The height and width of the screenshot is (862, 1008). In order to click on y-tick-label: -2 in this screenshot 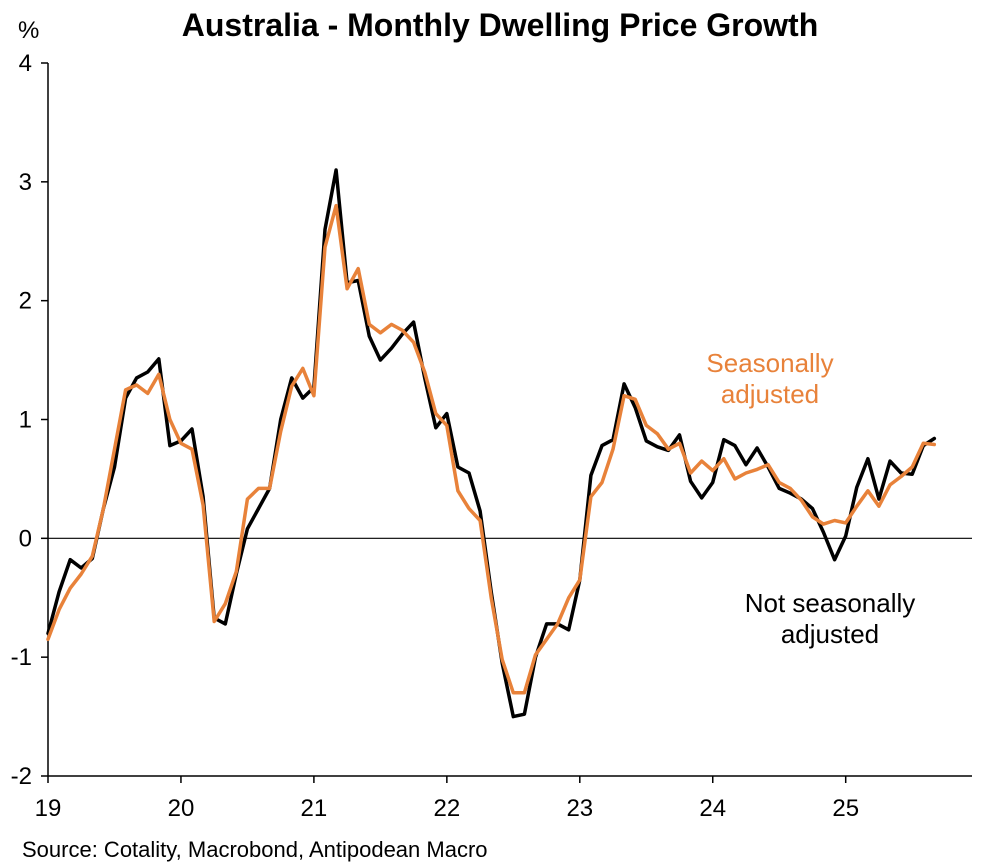, I will do `click(21, 776)`.